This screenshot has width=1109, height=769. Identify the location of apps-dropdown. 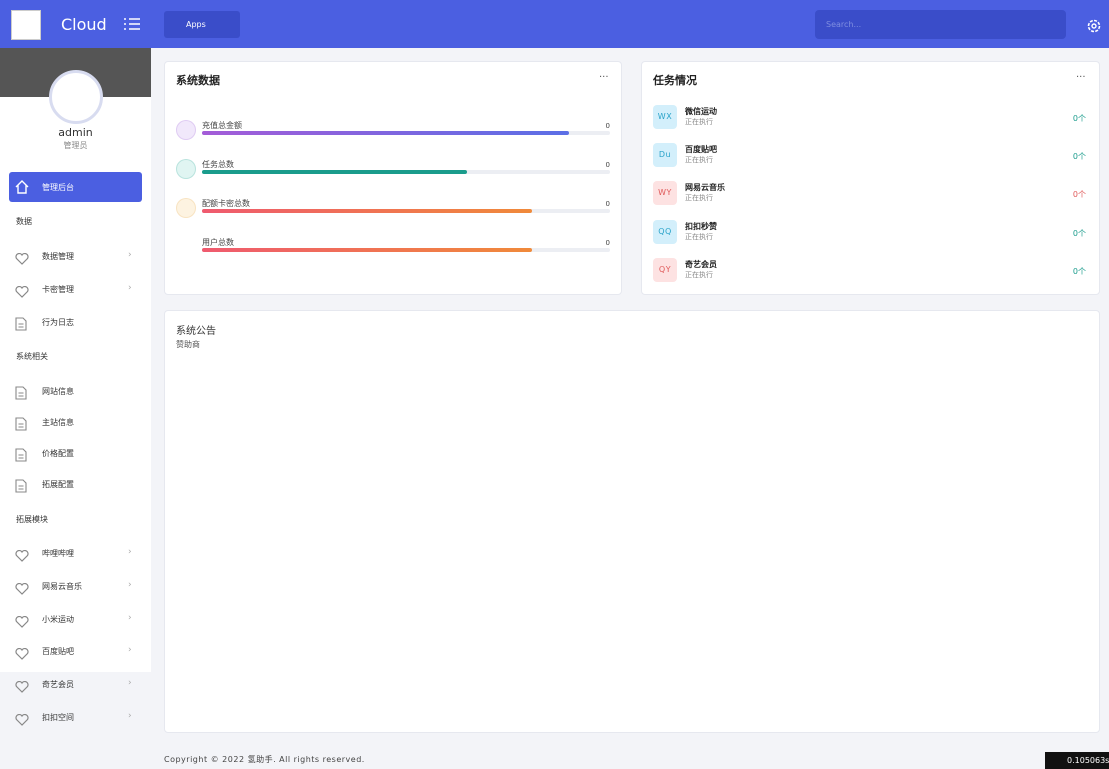
(202, 24).